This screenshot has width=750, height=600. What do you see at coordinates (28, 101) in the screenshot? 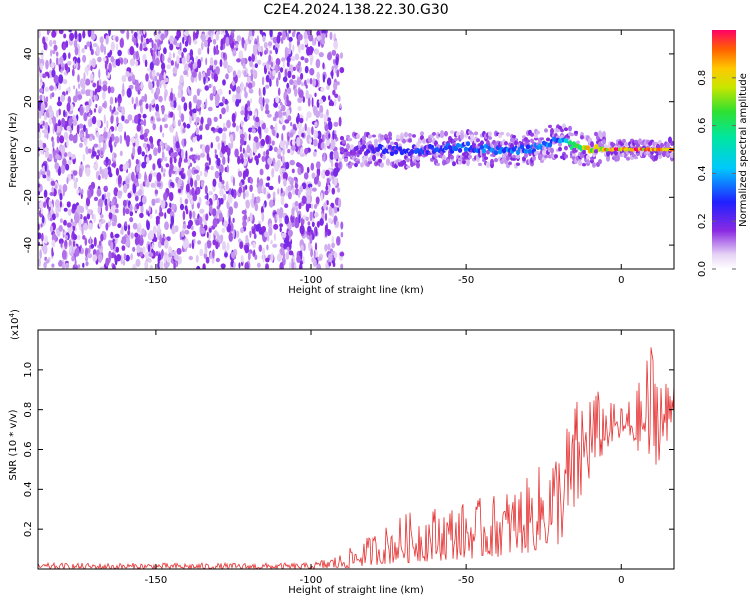
I see `y-tick-label: 20` at bounding box center [28, 101].